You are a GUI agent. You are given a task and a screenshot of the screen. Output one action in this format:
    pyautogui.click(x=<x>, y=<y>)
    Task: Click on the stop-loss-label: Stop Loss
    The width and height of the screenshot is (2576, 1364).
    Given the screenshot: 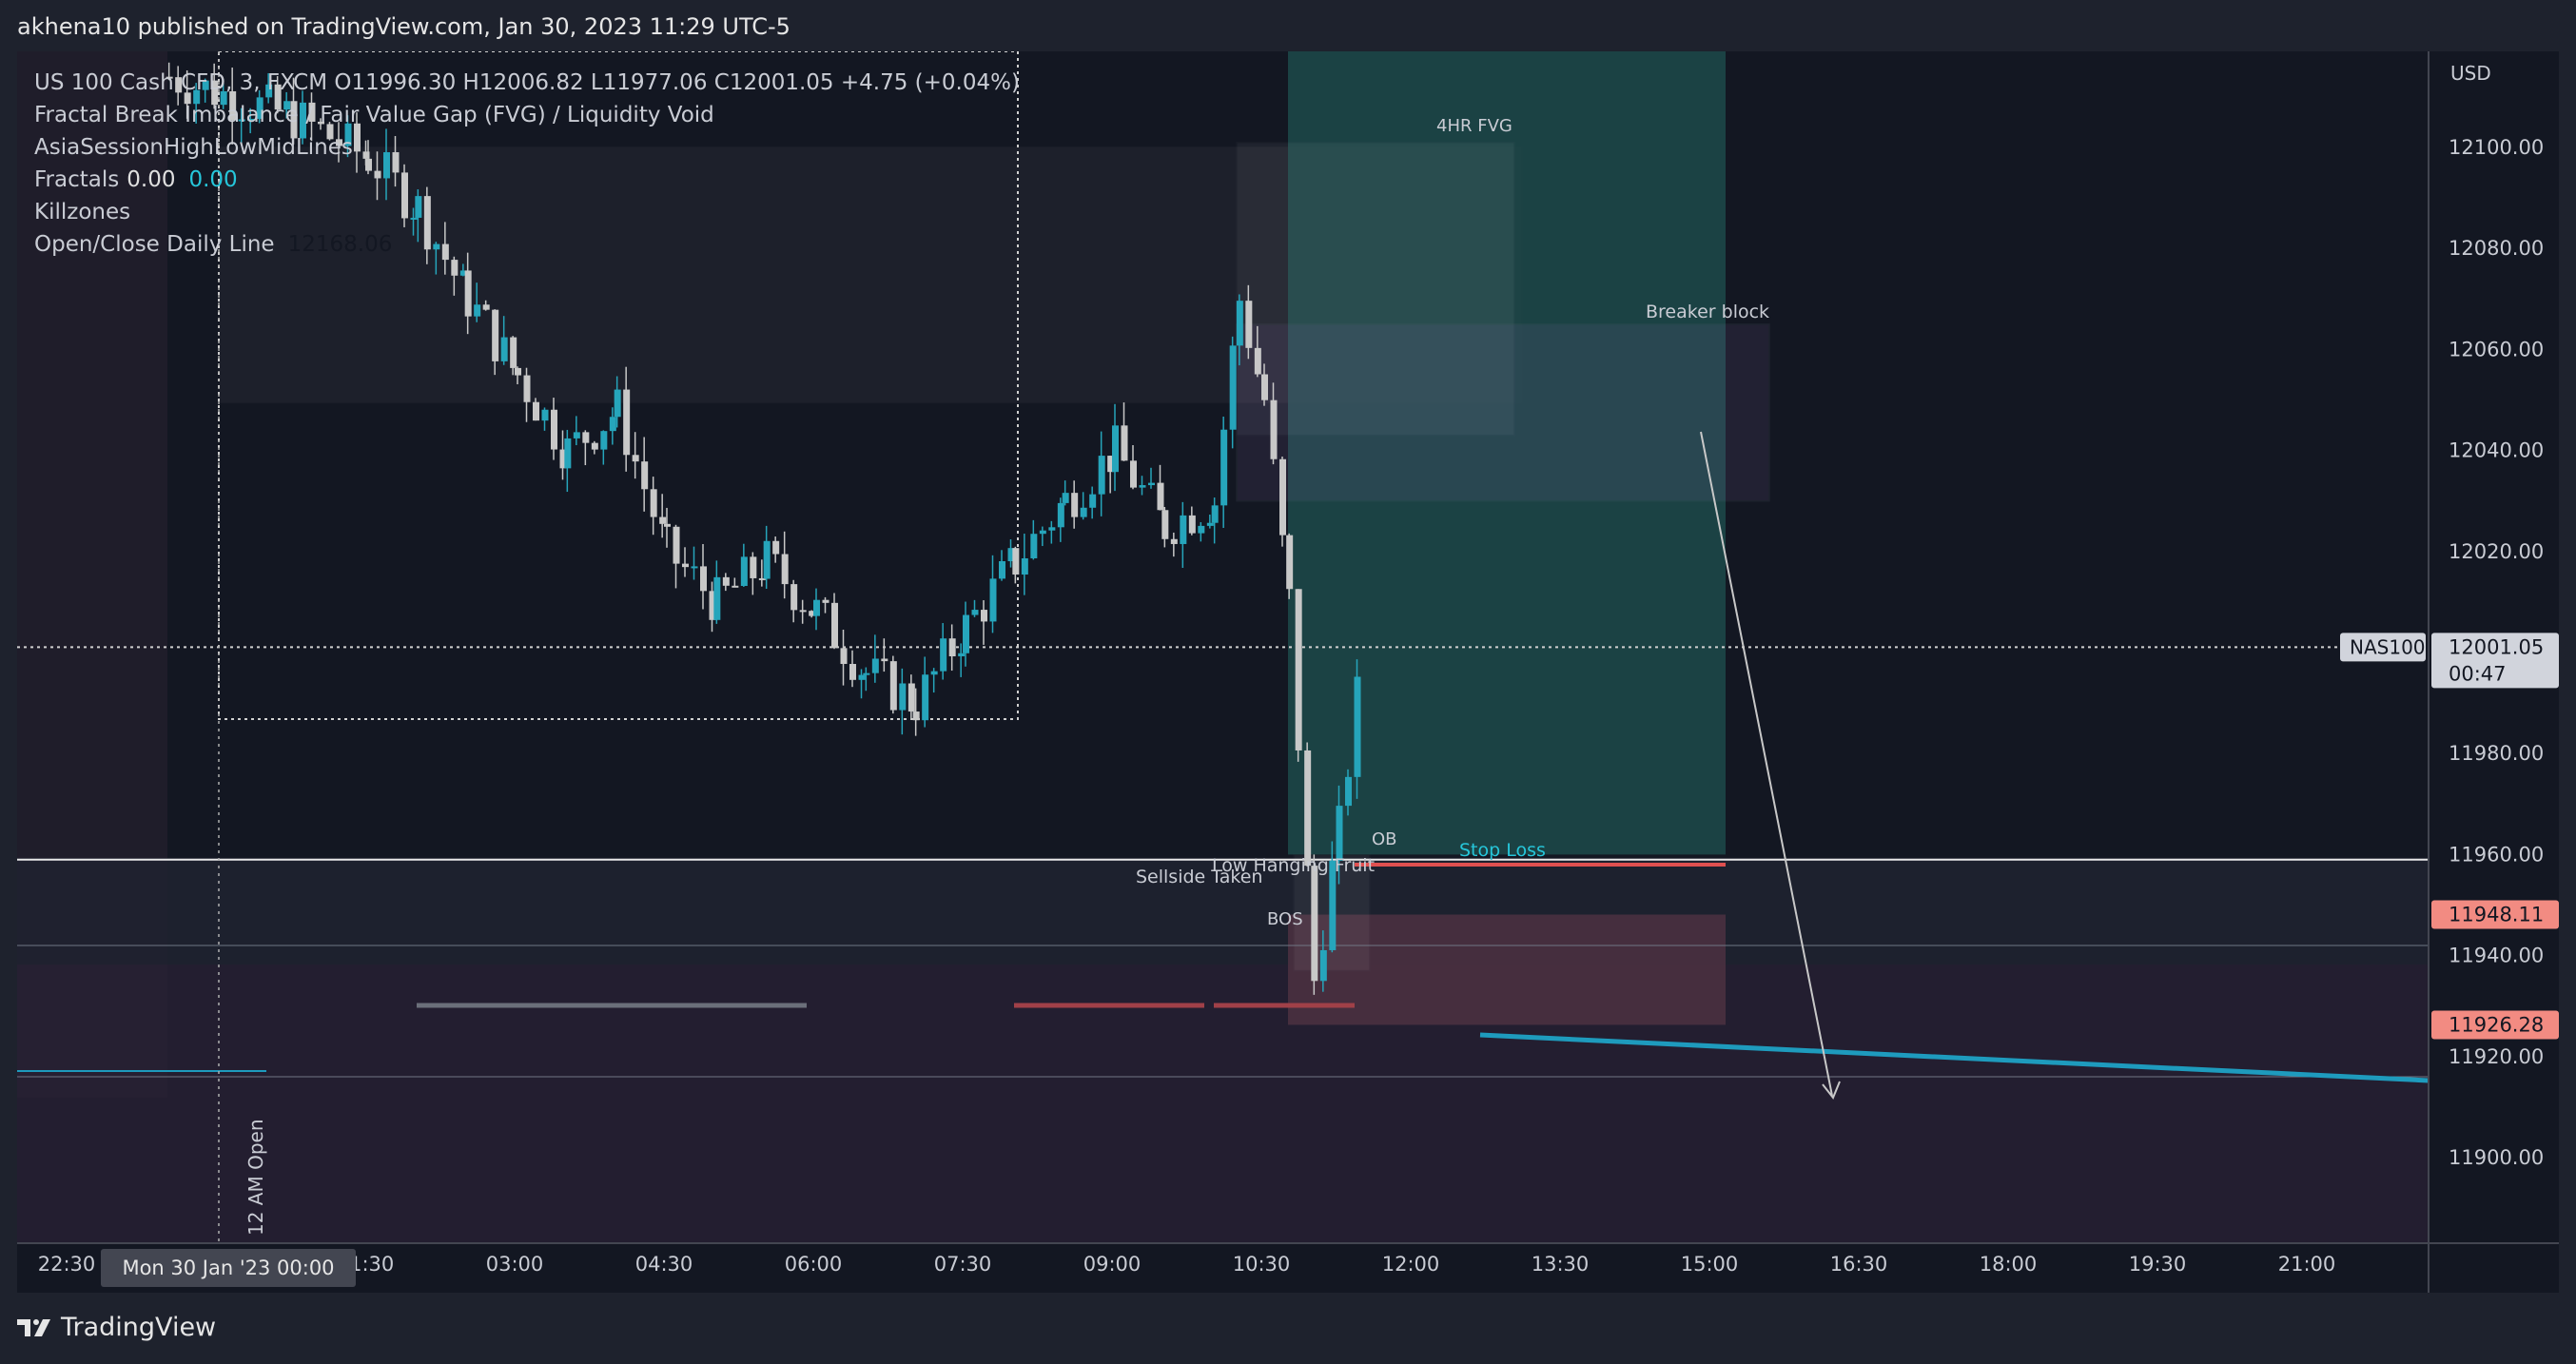 What is the action you would take?
    pyautogui.click(x=1503, y=850)
    